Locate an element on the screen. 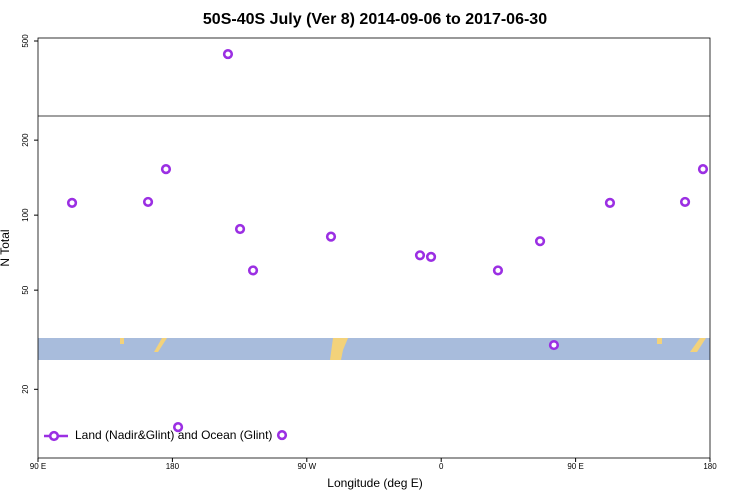 This screenshot has width=750, height=500. y-tick-label: 50 is located at coordinates (25, 289).